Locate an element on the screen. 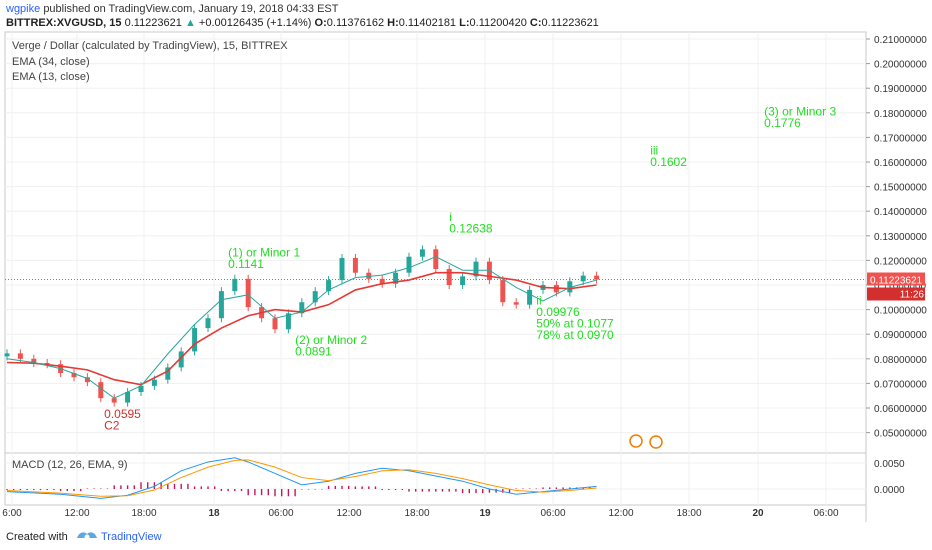 Image resolution: width=932 pixels, height=550 pixels. y-tick-label: 0.12000000 is located at coordinates (900, 261).